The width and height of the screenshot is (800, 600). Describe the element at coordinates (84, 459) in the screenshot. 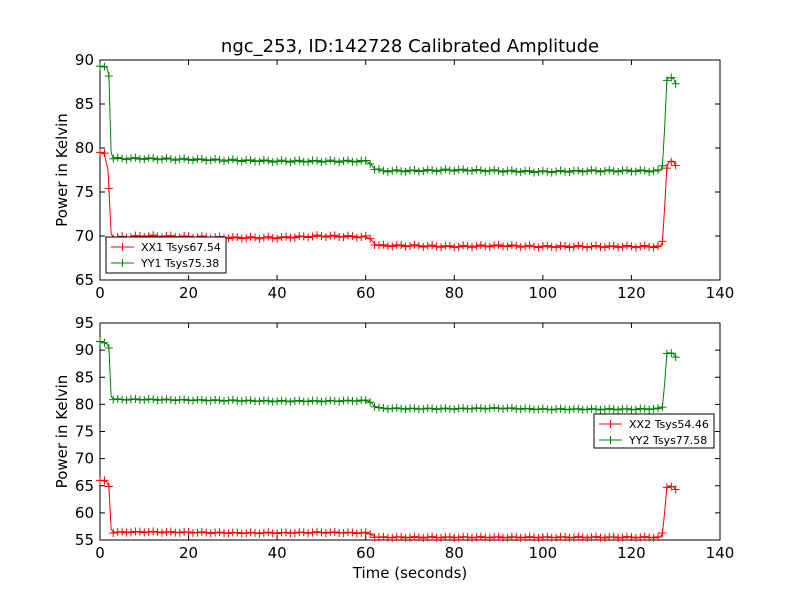

I see `y-tick-label: 70` at that location.